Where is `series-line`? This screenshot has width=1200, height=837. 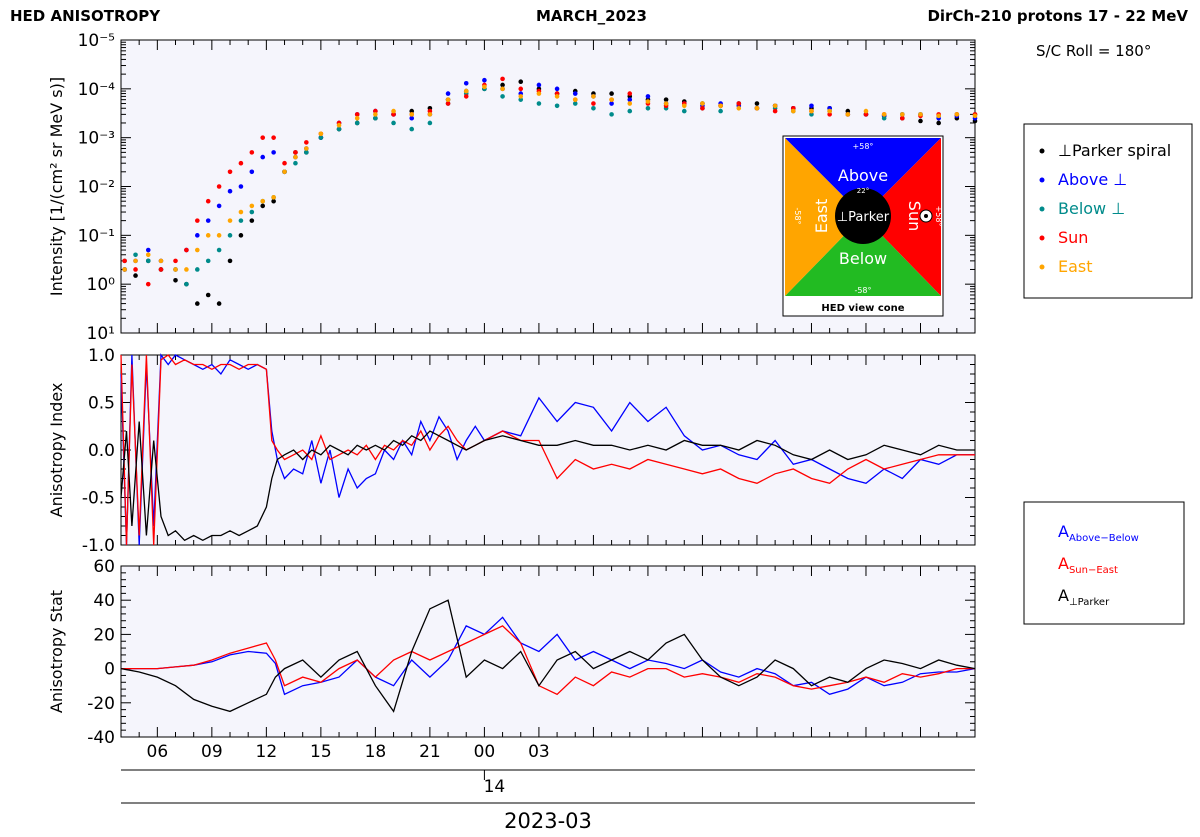 series-line is located at coordinates (548, 656).